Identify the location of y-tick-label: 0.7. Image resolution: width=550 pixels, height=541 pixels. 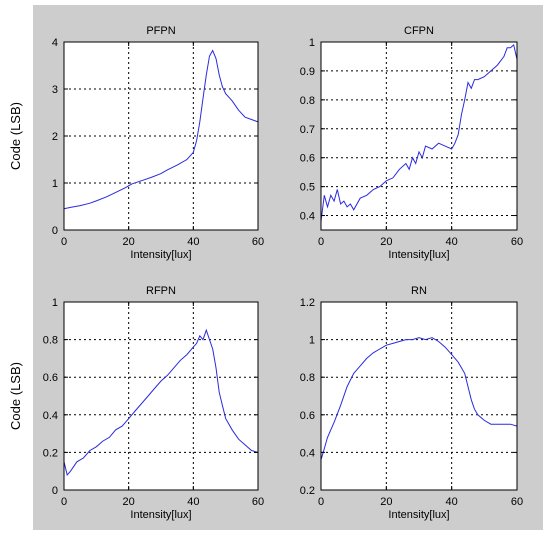
(307, 130).